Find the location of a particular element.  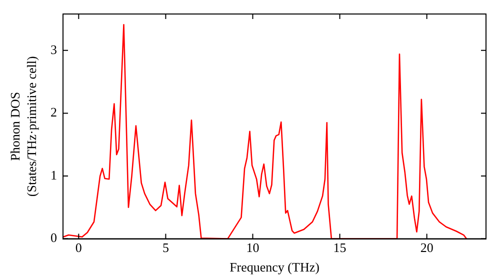

x-axis-title: Frequency (THz) is located at coordinates (275, 267).